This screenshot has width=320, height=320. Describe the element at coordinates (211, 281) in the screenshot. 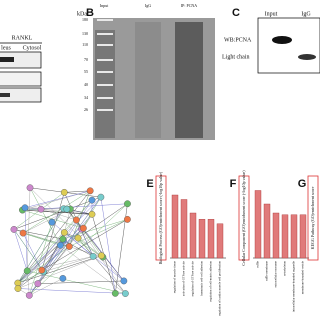

I see `category-label: regulation of cell-matrix adhesion` at that location.